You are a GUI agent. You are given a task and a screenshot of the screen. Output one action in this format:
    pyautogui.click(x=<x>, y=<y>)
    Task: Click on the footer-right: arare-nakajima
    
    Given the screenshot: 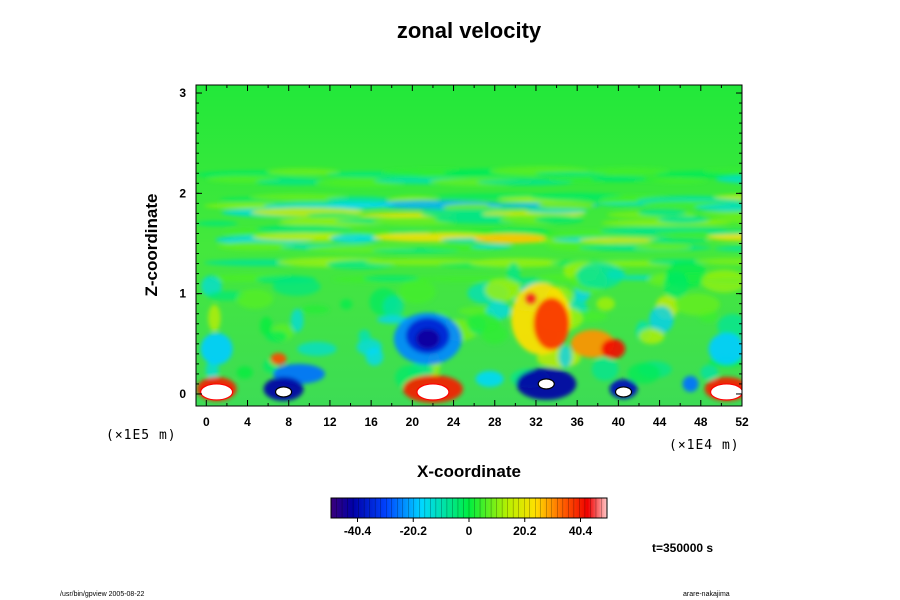 What is the action you would take?
    pyautogui.click(x=706, y=594)
    